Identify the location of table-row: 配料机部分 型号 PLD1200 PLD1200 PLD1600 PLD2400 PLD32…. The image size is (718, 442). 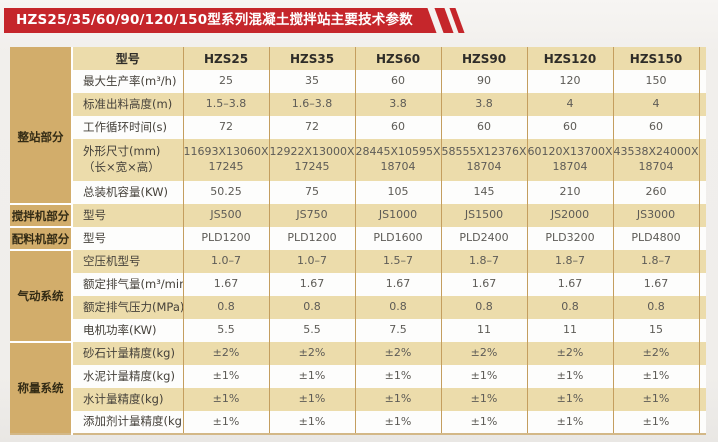
(358, 238).